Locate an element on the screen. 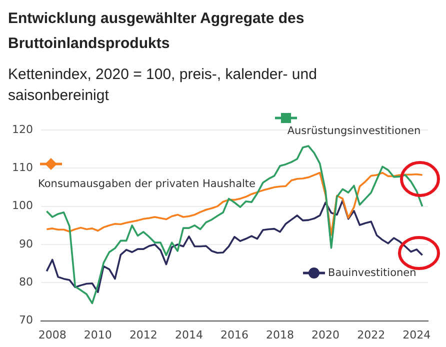 Image resolution: width=446 pixels, height=347 pixels. x-tick-label: 2016 is located at coordinates (234, 335).